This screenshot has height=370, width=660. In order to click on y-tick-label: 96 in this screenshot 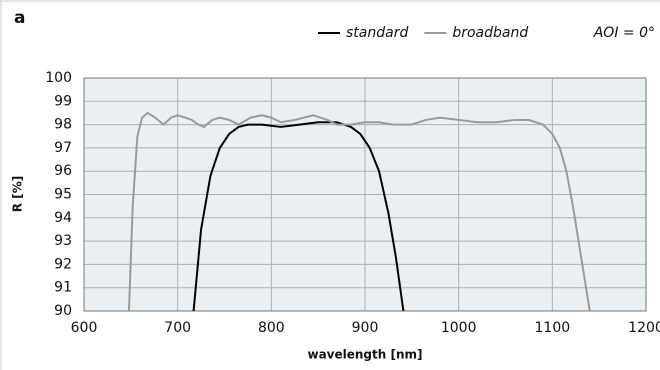, I will do `click(63, 171)`.